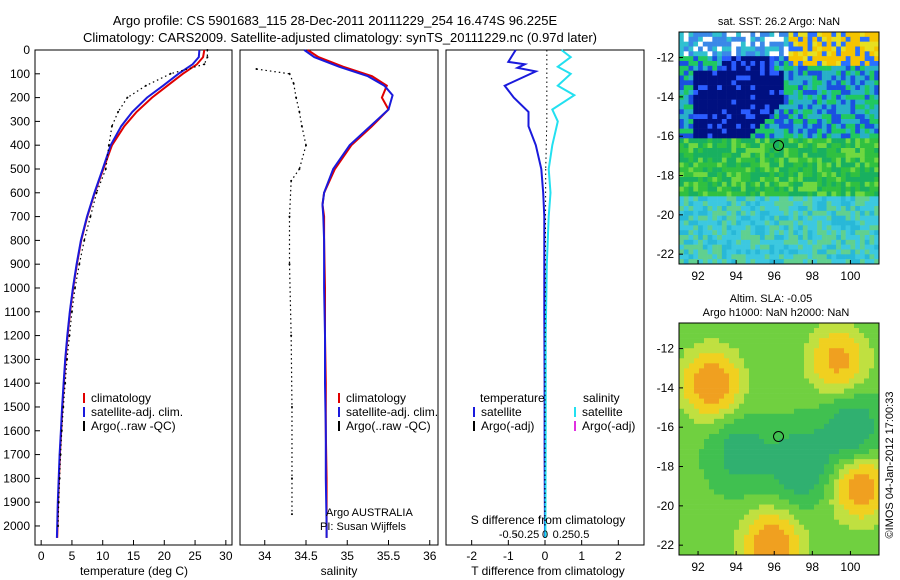 Image resolution: width=900 pixels, height=580 pixels. I want to click on map-ytick-label: -12, so click(666, 349).